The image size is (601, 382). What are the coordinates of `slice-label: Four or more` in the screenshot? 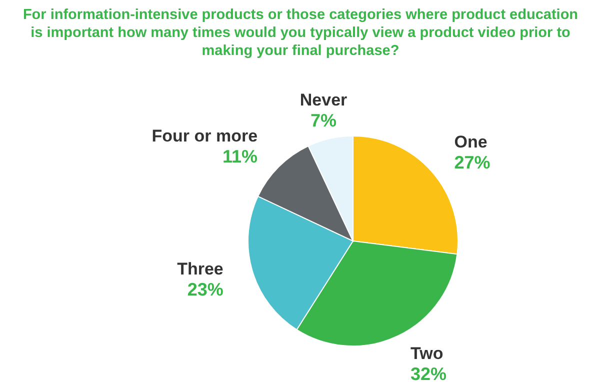 It's located at (205, 136).